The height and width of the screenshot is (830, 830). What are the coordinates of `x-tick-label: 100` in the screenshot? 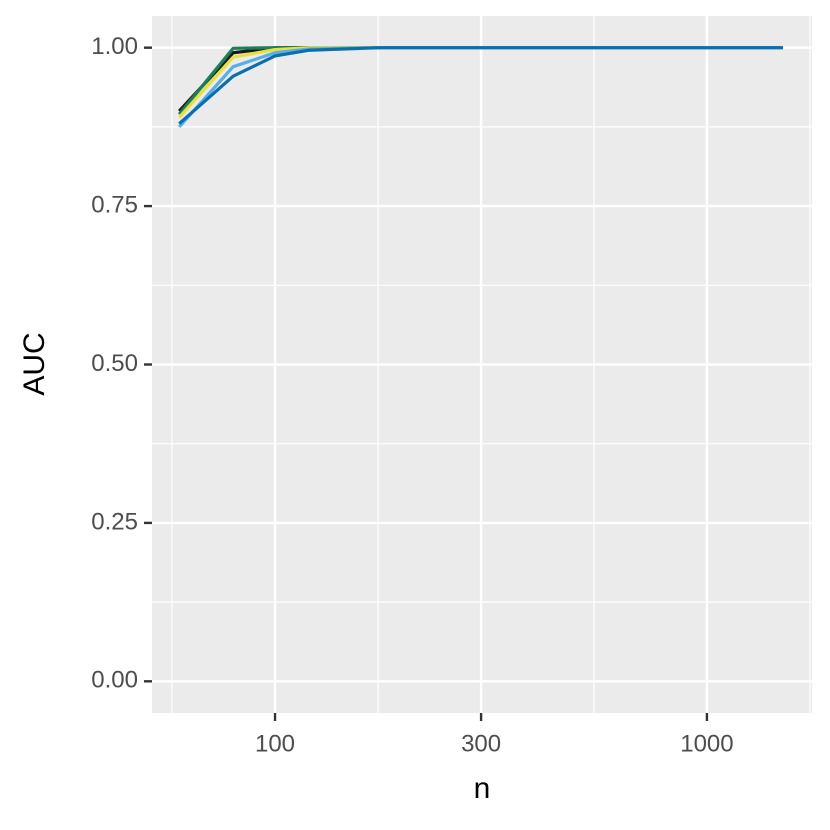 It's located at (275, 743).